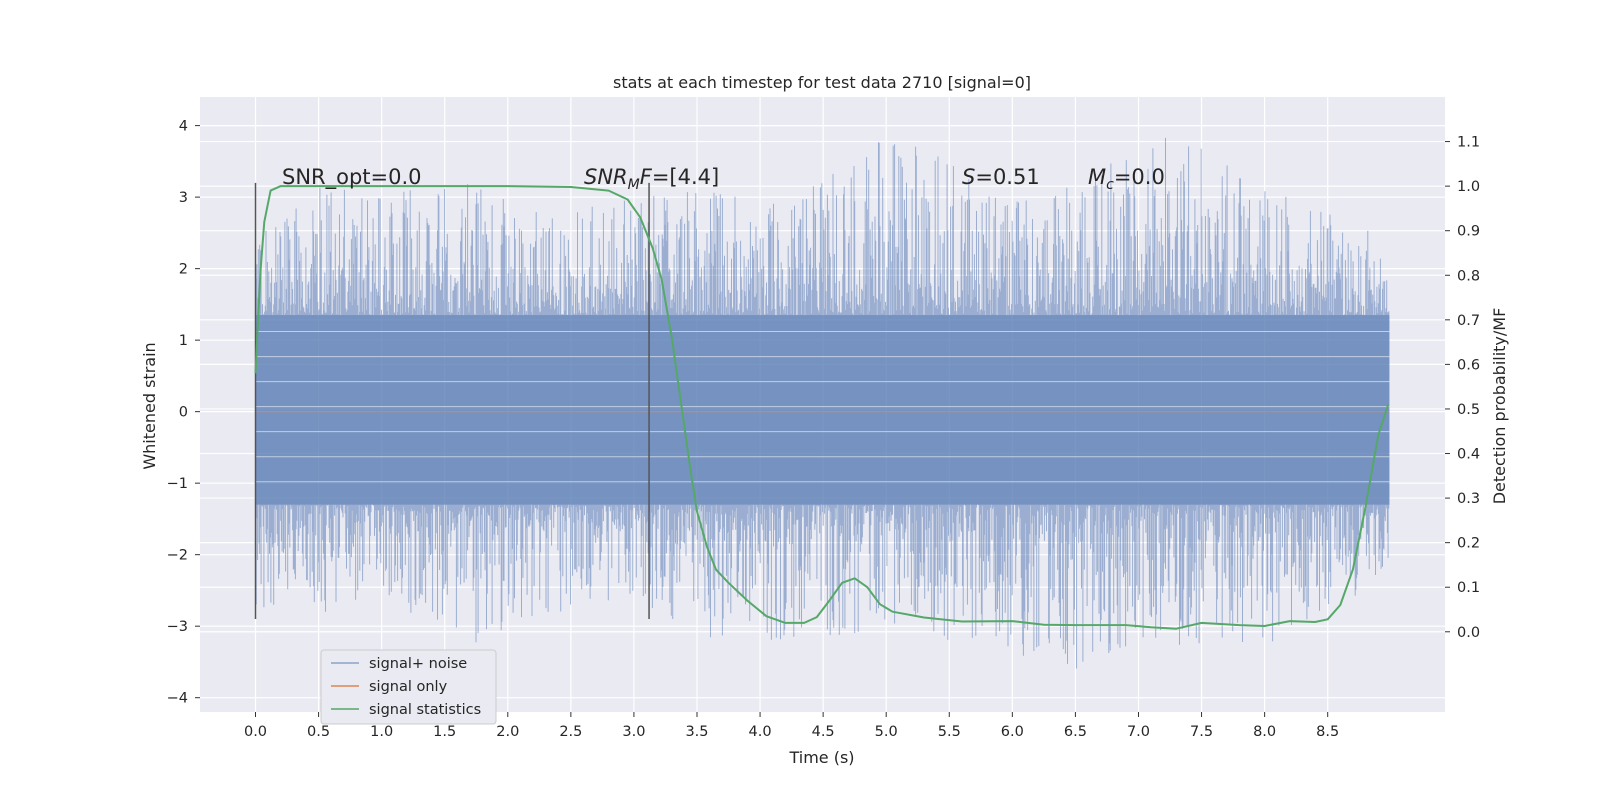 The height and width of the screenshot is (800, 1600). What do you see at coordinates (177, 556) in the screenshot?
I see `y-left-tick-label: −2` at bounding box center [177, 556].